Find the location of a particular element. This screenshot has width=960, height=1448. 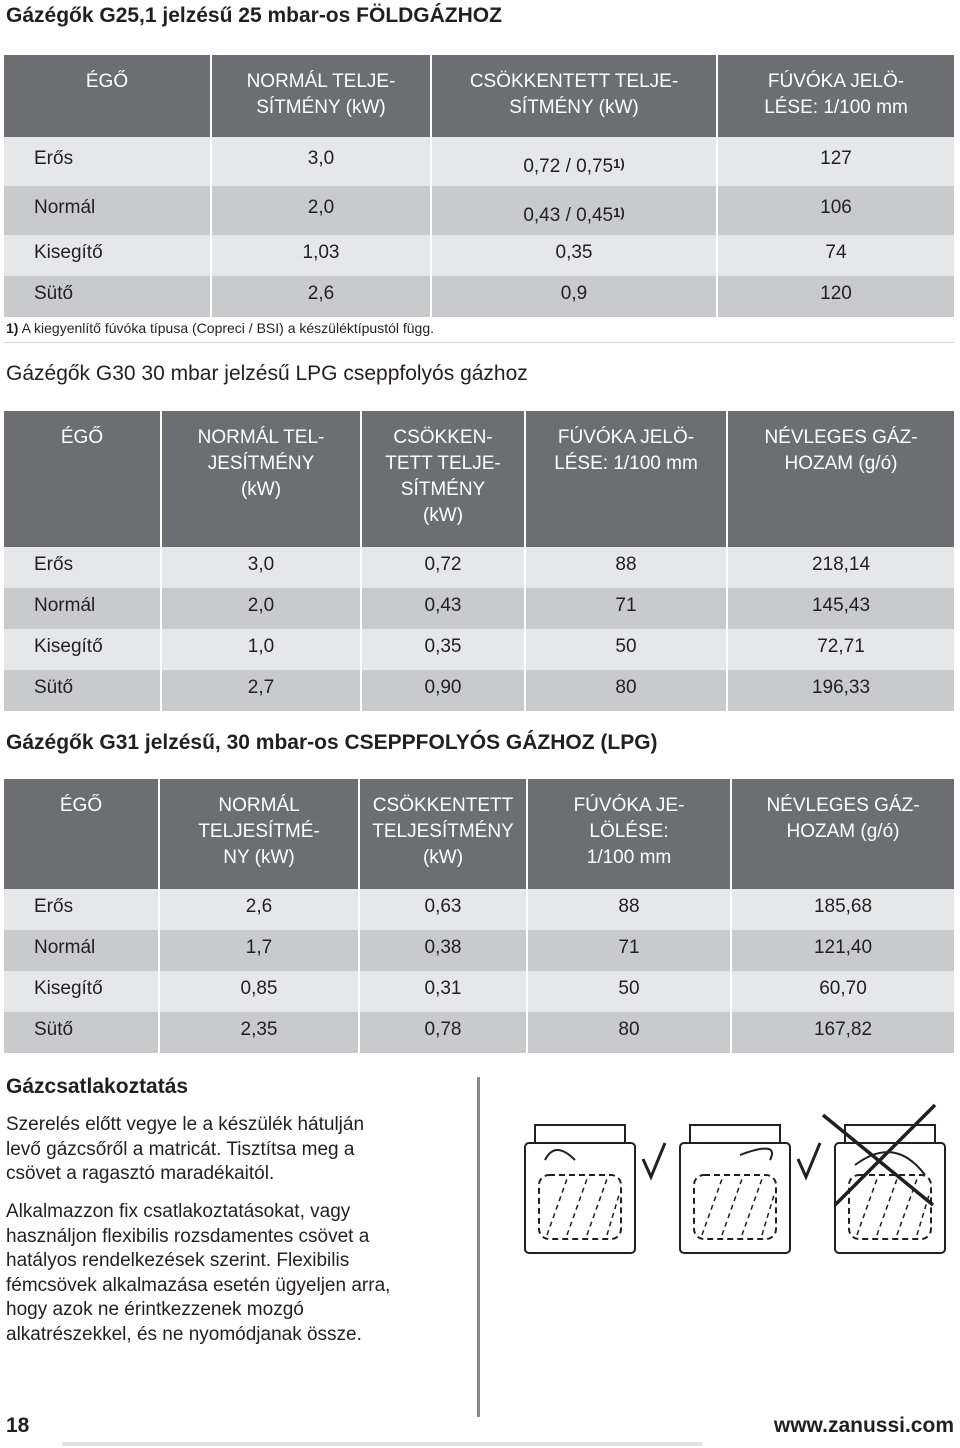

header-text: TELJESÍTMÉ- is located at coordinates (259, 831).